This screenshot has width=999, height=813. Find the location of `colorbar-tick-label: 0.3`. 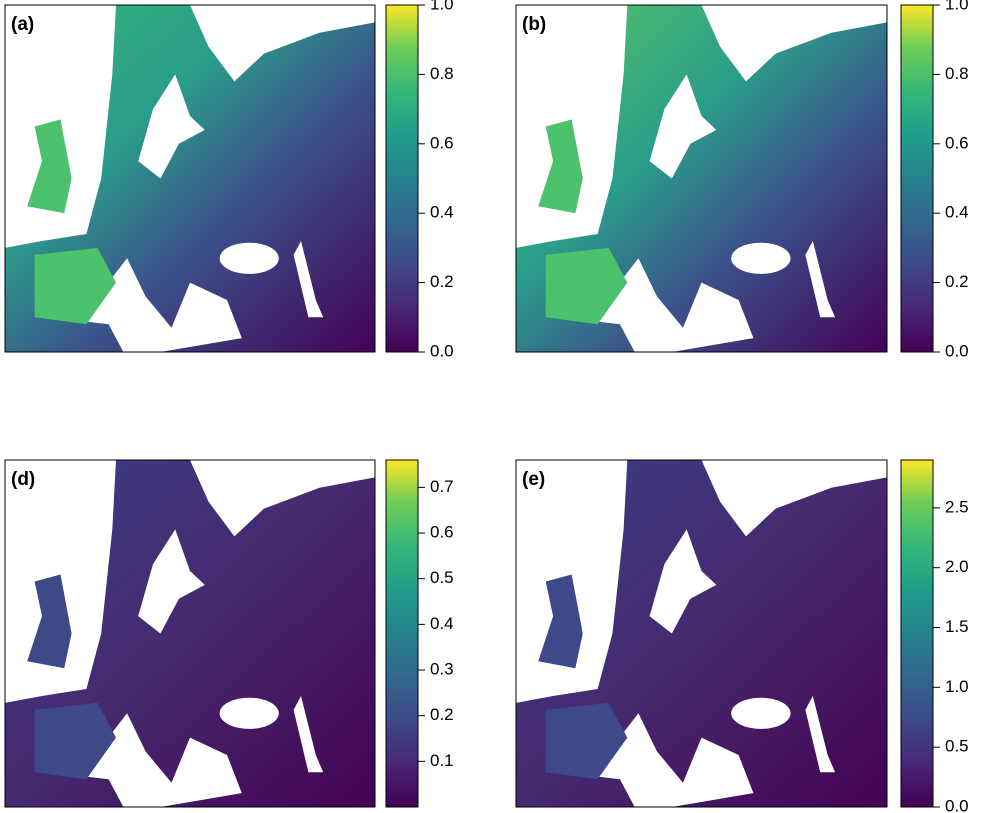

colorbar-tick-label: 0.3 is located at coordinates (442, 669).